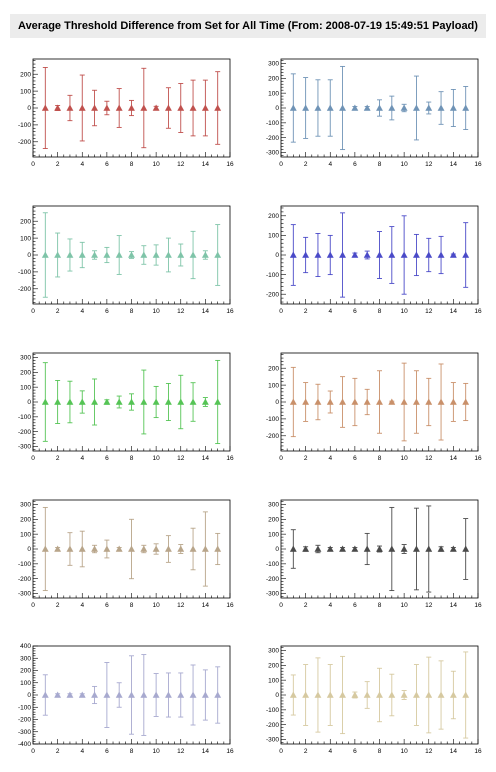 Image resolution: width=496 pixels, height=772 pixels. What do you see at coordinates (374, 700) in the screenshot?
I see `panel-10: 0 2 4 6 8 10 12 14 16 -300 -200 -100 0 100 200 300` at bounding box center [374, 700].